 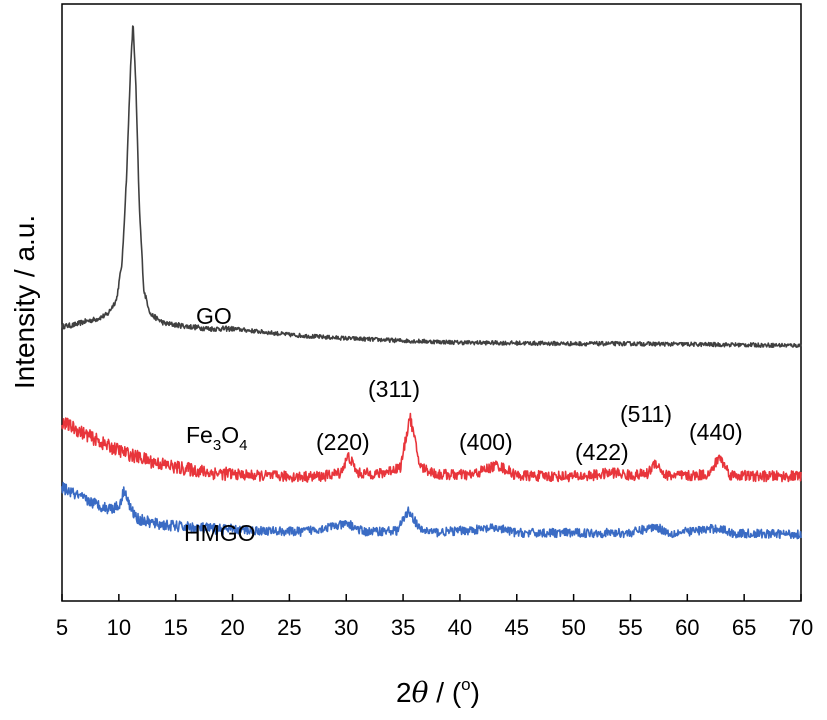 What do you see at coordinates (801, 627) in the screenshot?
I see `x-tick-label-70: 70` at bounding box center [801, 627].